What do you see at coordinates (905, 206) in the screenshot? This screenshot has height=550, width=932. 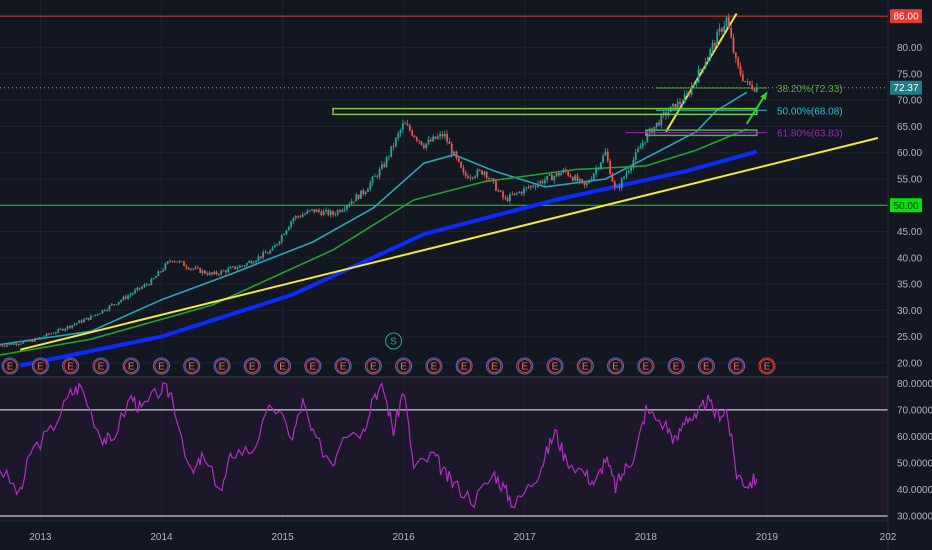 I see `price-marker-label: 50.00` at bounding box center [905, 206].